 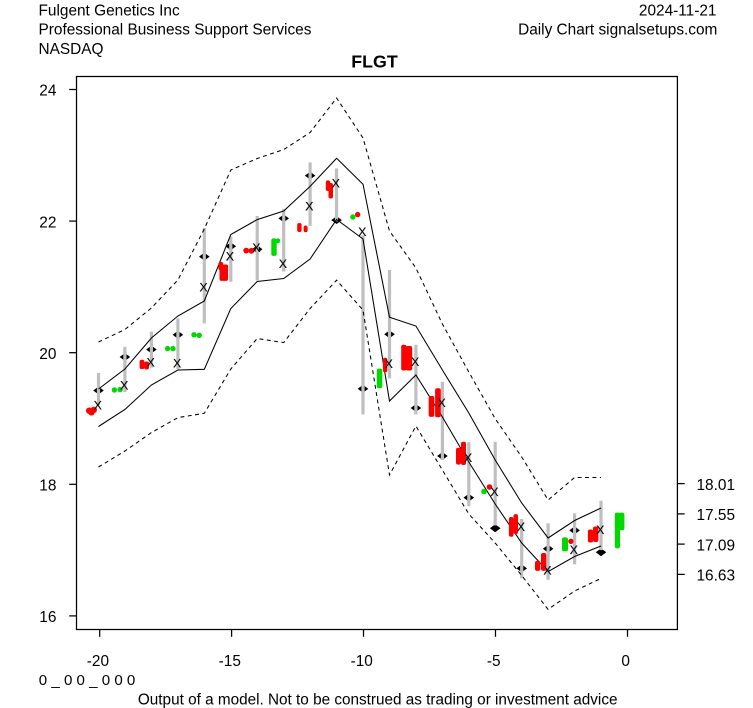 What do you see at coordinates (47, 486) in the screenshot?
I see `svg-text: 18` at bounding box center [47, 486].